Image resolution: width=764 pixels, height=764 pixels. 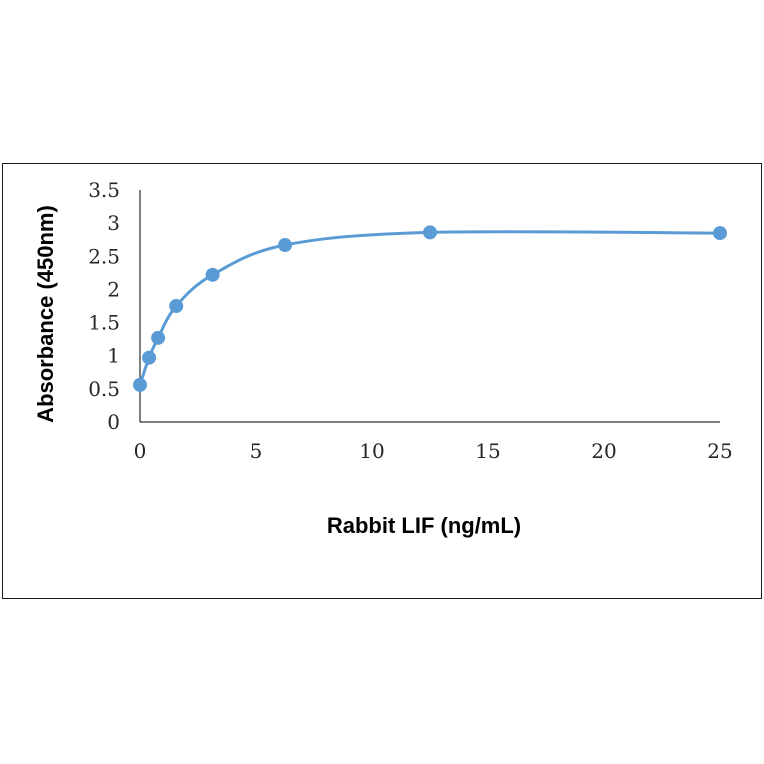 I want to click on y-tick-label: 0.5, so click(x=104, y=389).